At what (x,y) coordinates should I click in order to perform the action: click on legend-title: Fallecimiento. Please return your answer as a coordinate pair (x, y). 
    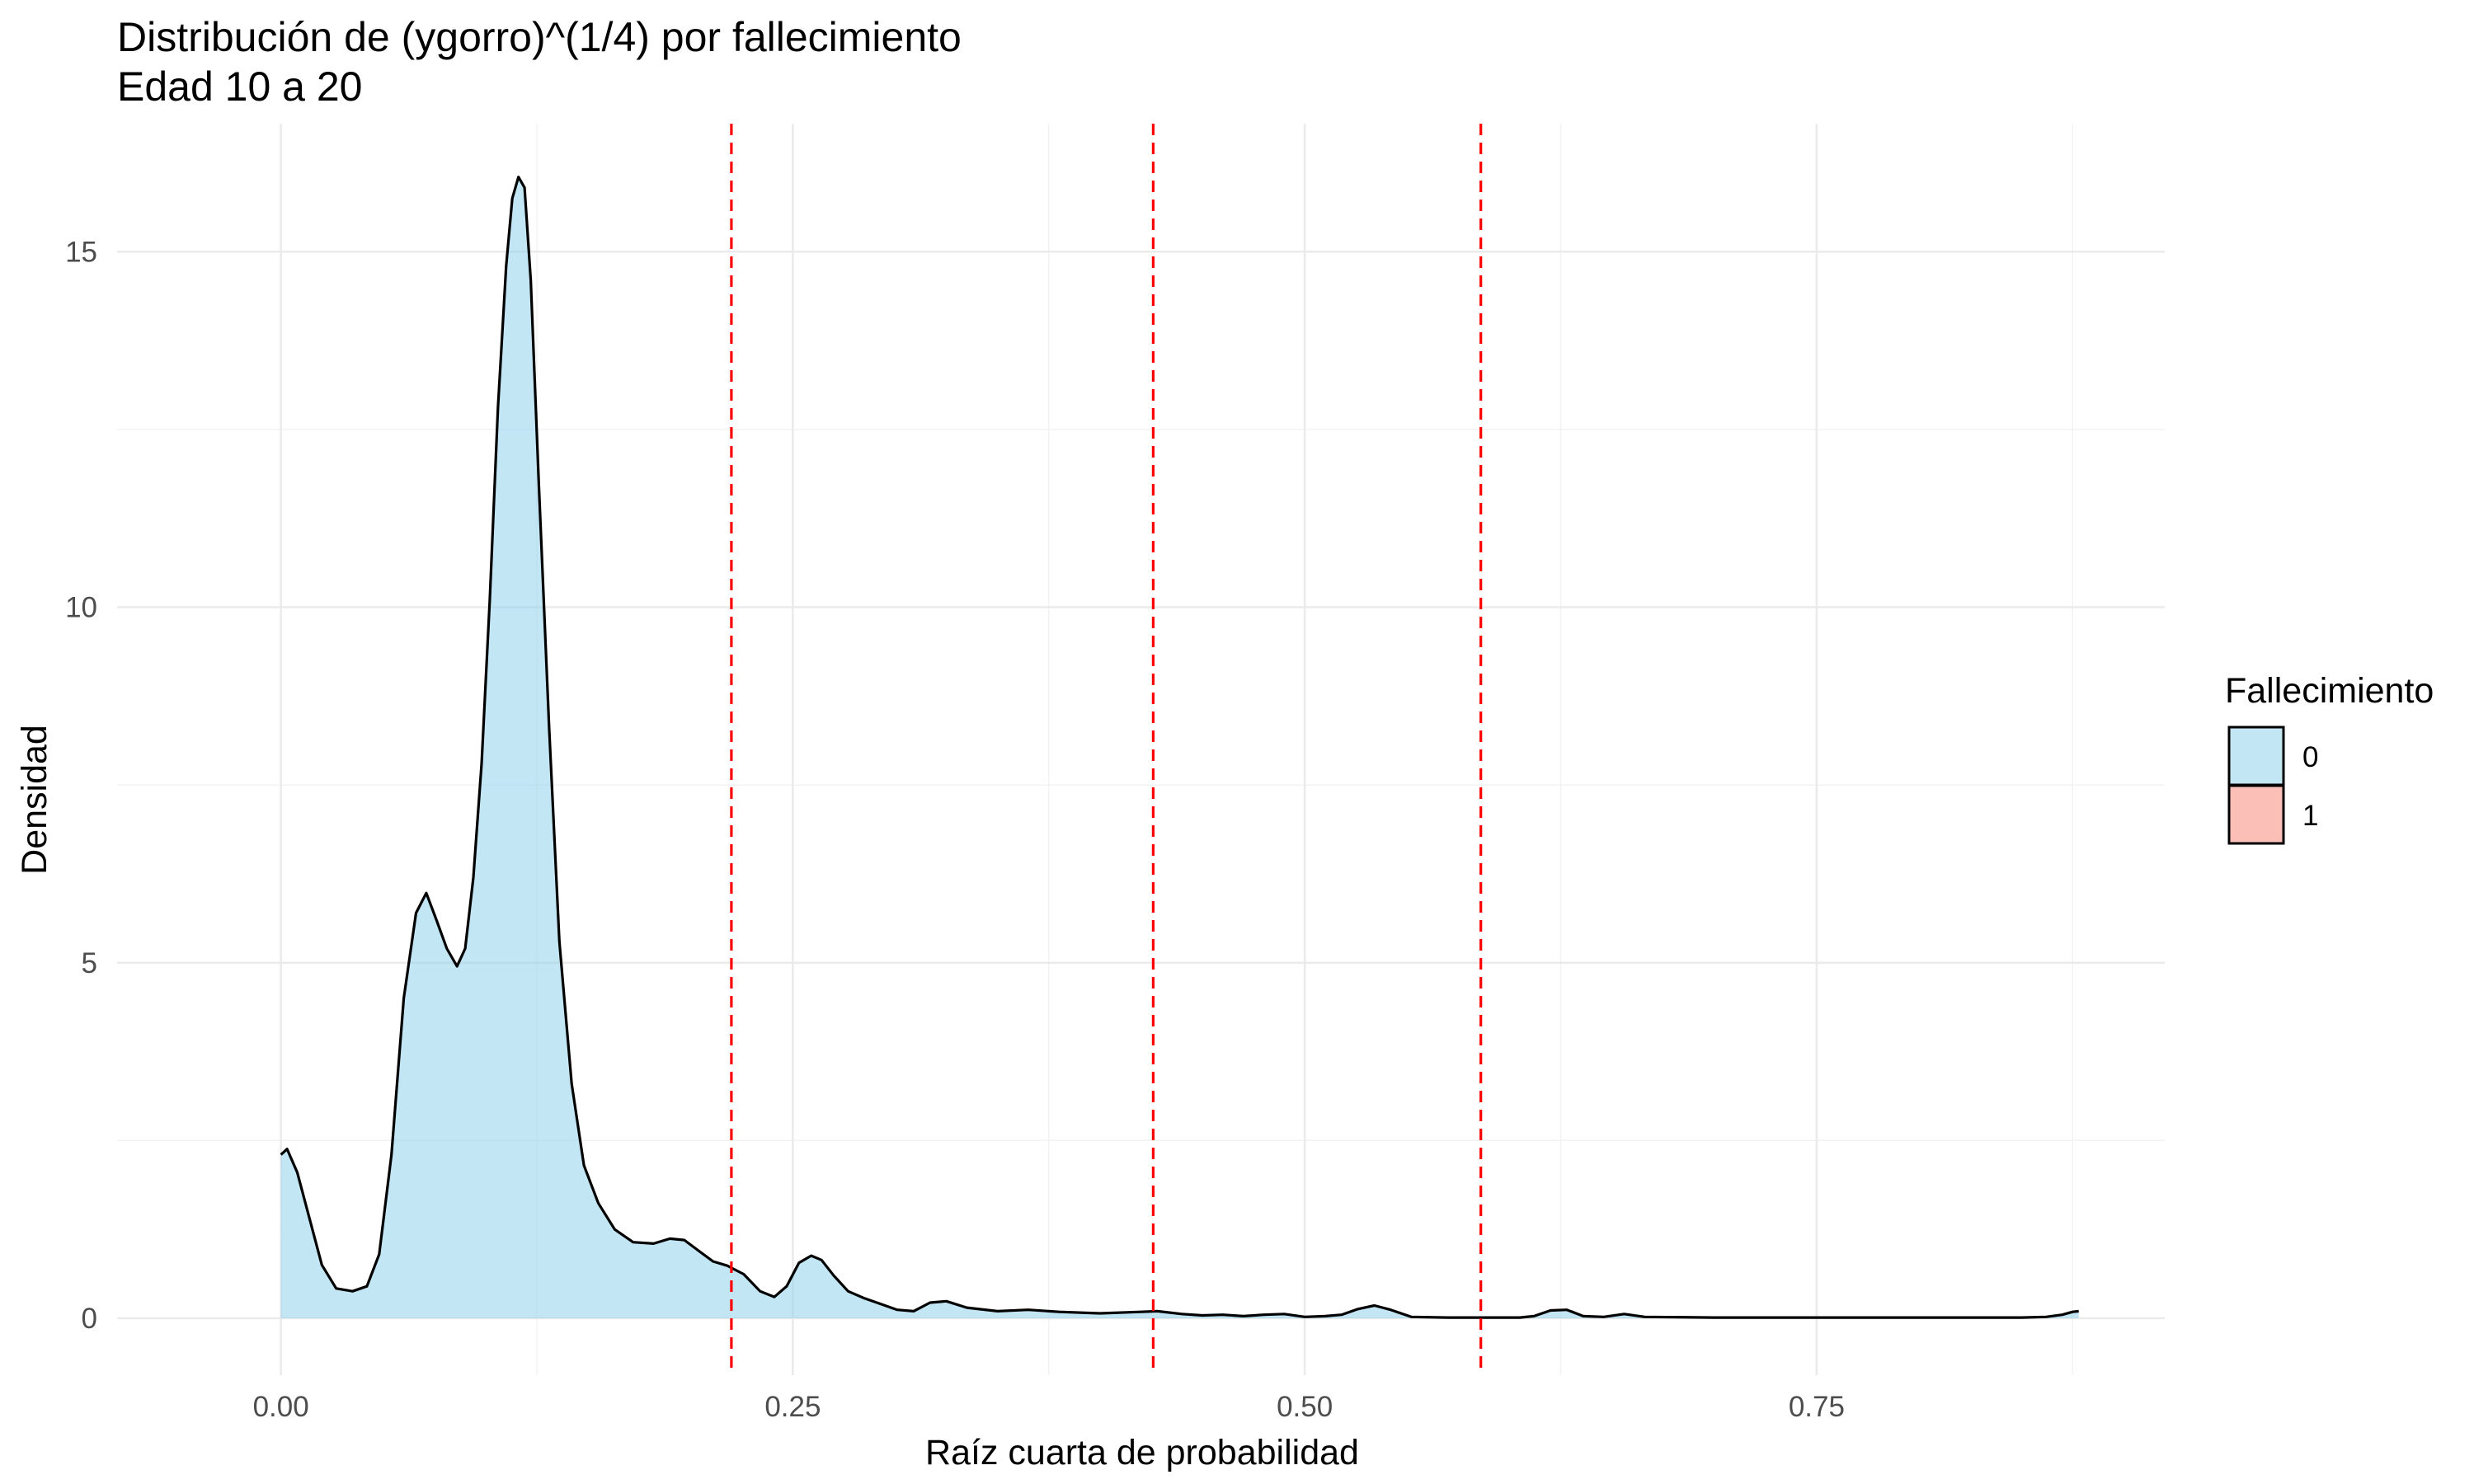
    Looking at the image, I should click on (2329, 691).